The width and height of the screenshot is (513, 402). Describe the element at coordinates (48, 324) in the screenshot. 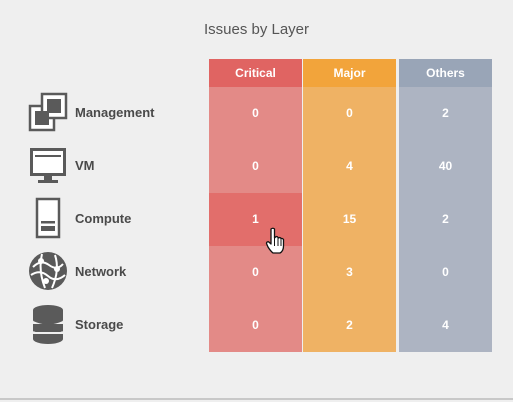

I see `database-icon` at that location.